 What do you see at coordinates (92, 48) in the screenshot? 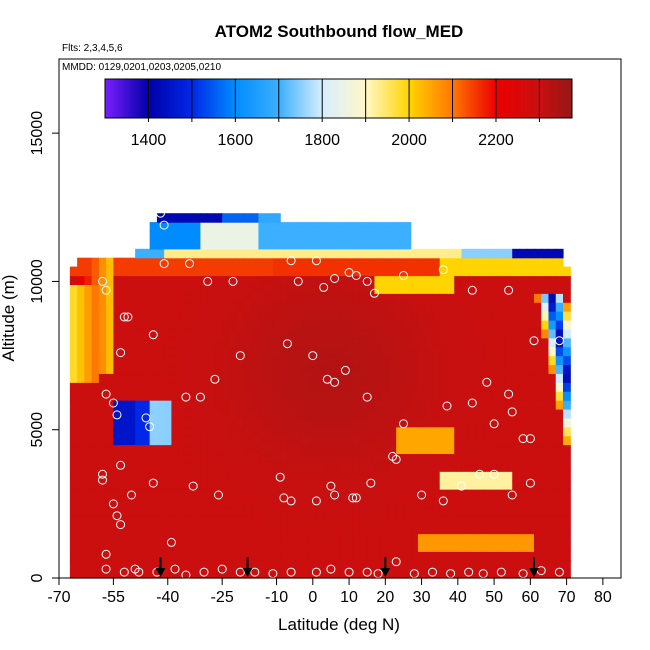
I see `flights-annotation: Flts: 2,3,4,5,6` at bounding box center [92, 48].